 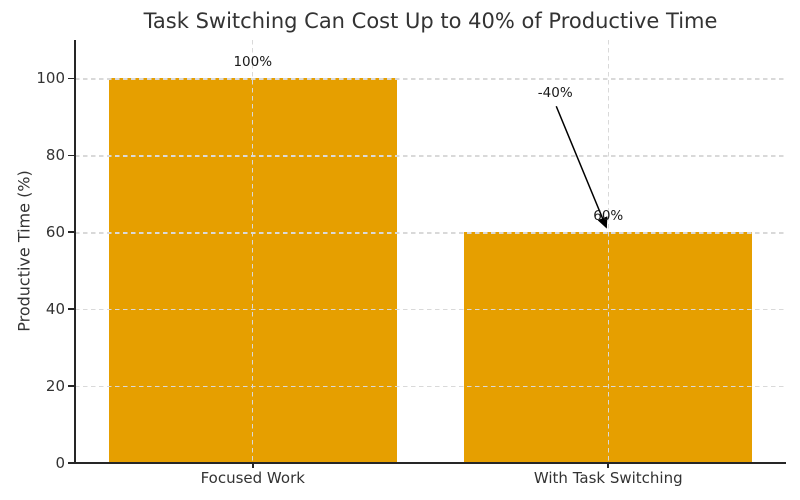 I want to click on v-gridline-with-task-switching, so click(x=608, y=251).